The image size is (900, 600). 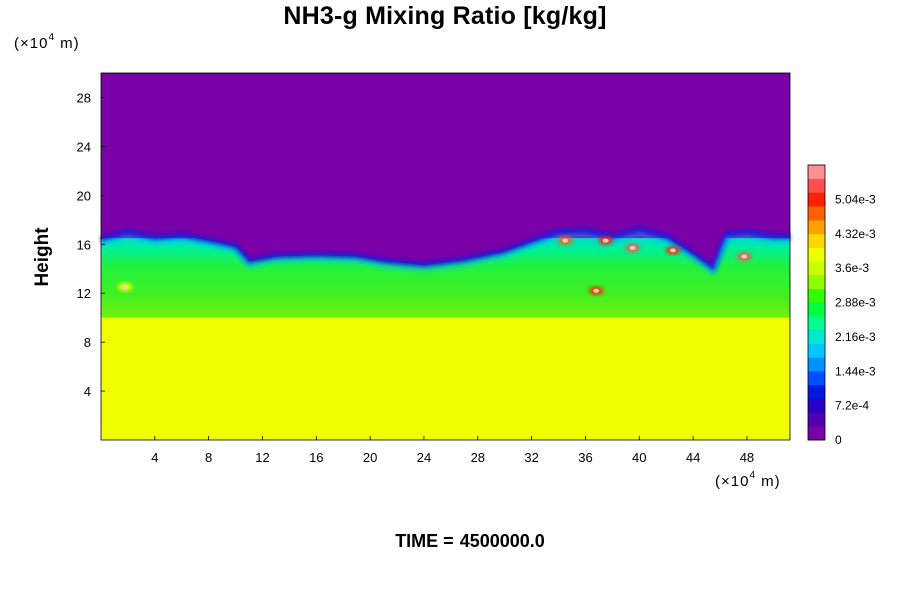 What do you see at coordinates (531, 457) in the screenshot?
I see `x-tick-label: 32` at bounding box center [531, 457].